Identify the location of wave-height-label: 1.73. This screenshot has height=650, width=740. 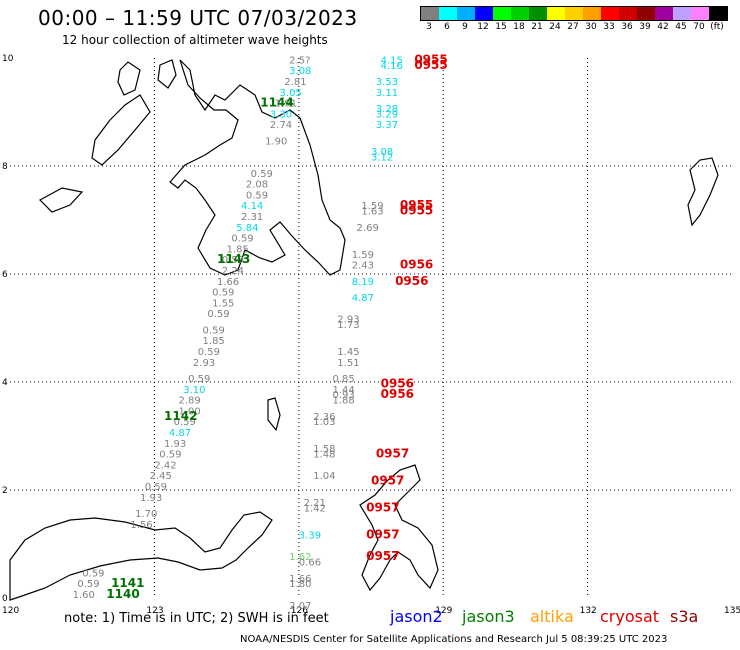
(348, 325).